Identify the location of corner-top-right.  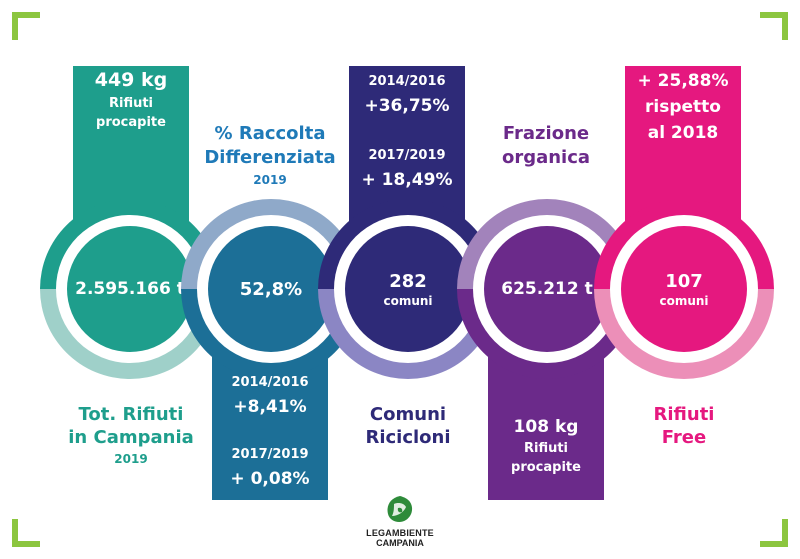
(774, 15).